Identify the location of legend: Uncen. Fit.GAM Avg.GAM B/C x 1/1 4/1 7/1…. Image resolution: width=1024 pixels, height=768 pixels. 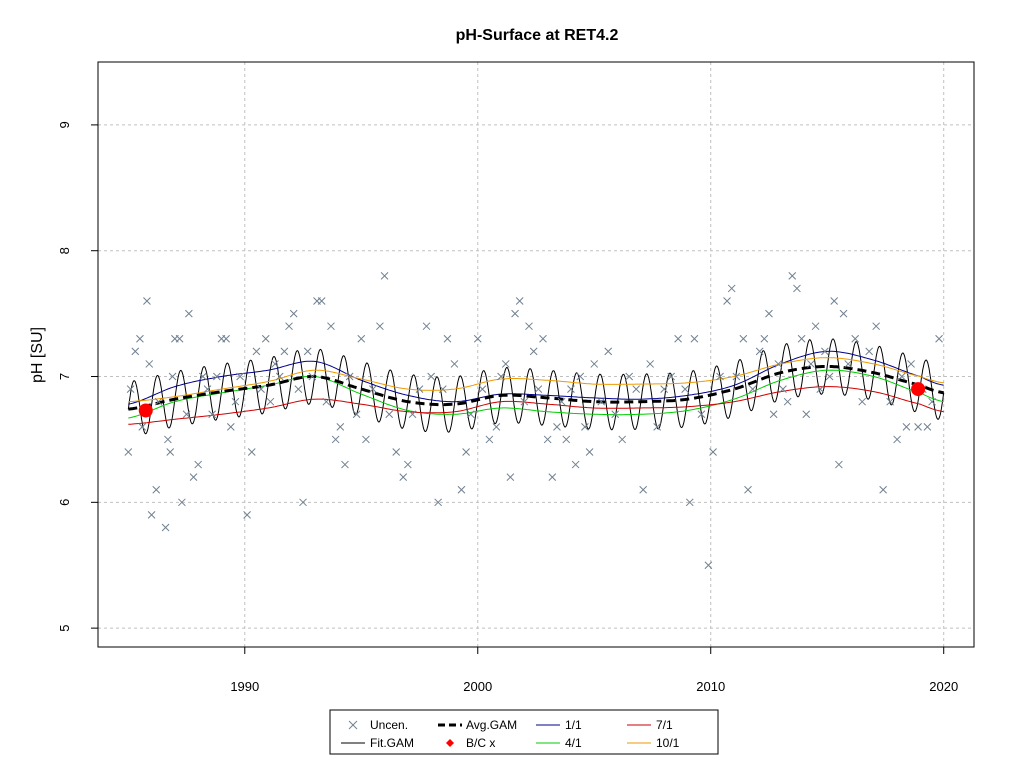
(524, 732).